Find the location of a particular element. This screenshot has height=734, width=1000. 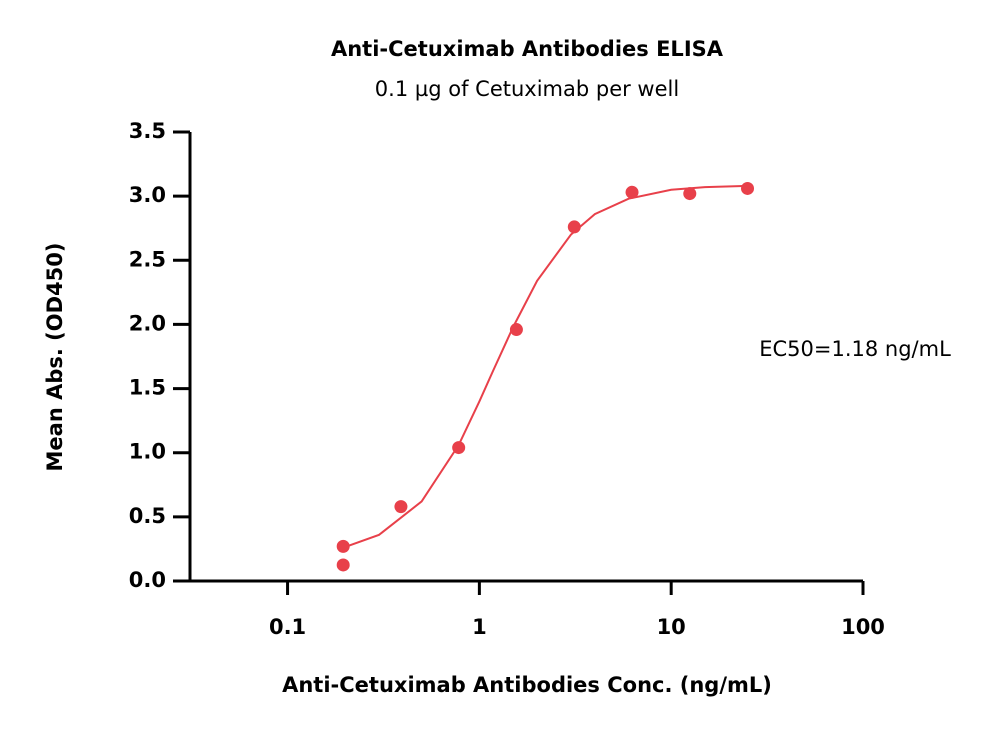

chart-subtitle: 0.1 µg of Cetuximab per well is located at coordinates (527, 89).